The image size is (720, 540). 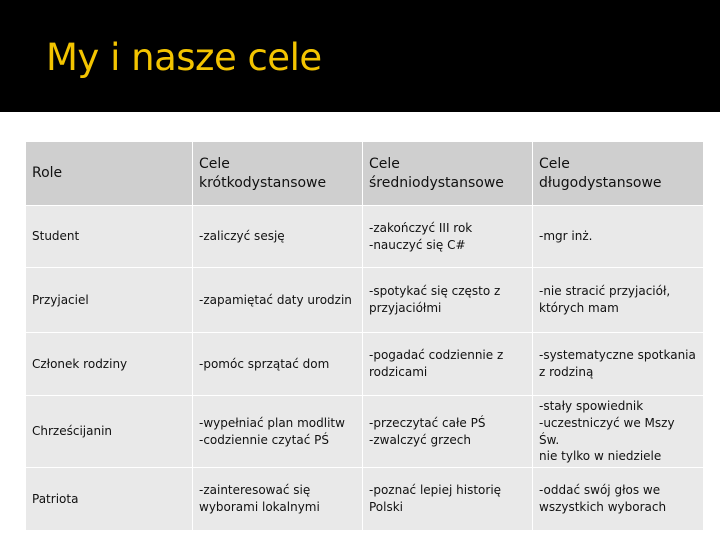 What do you see at coordinates (109, 364) in the screenshot?
I see `role-cell: Członek rodziny` at bounding box center [109, 364].